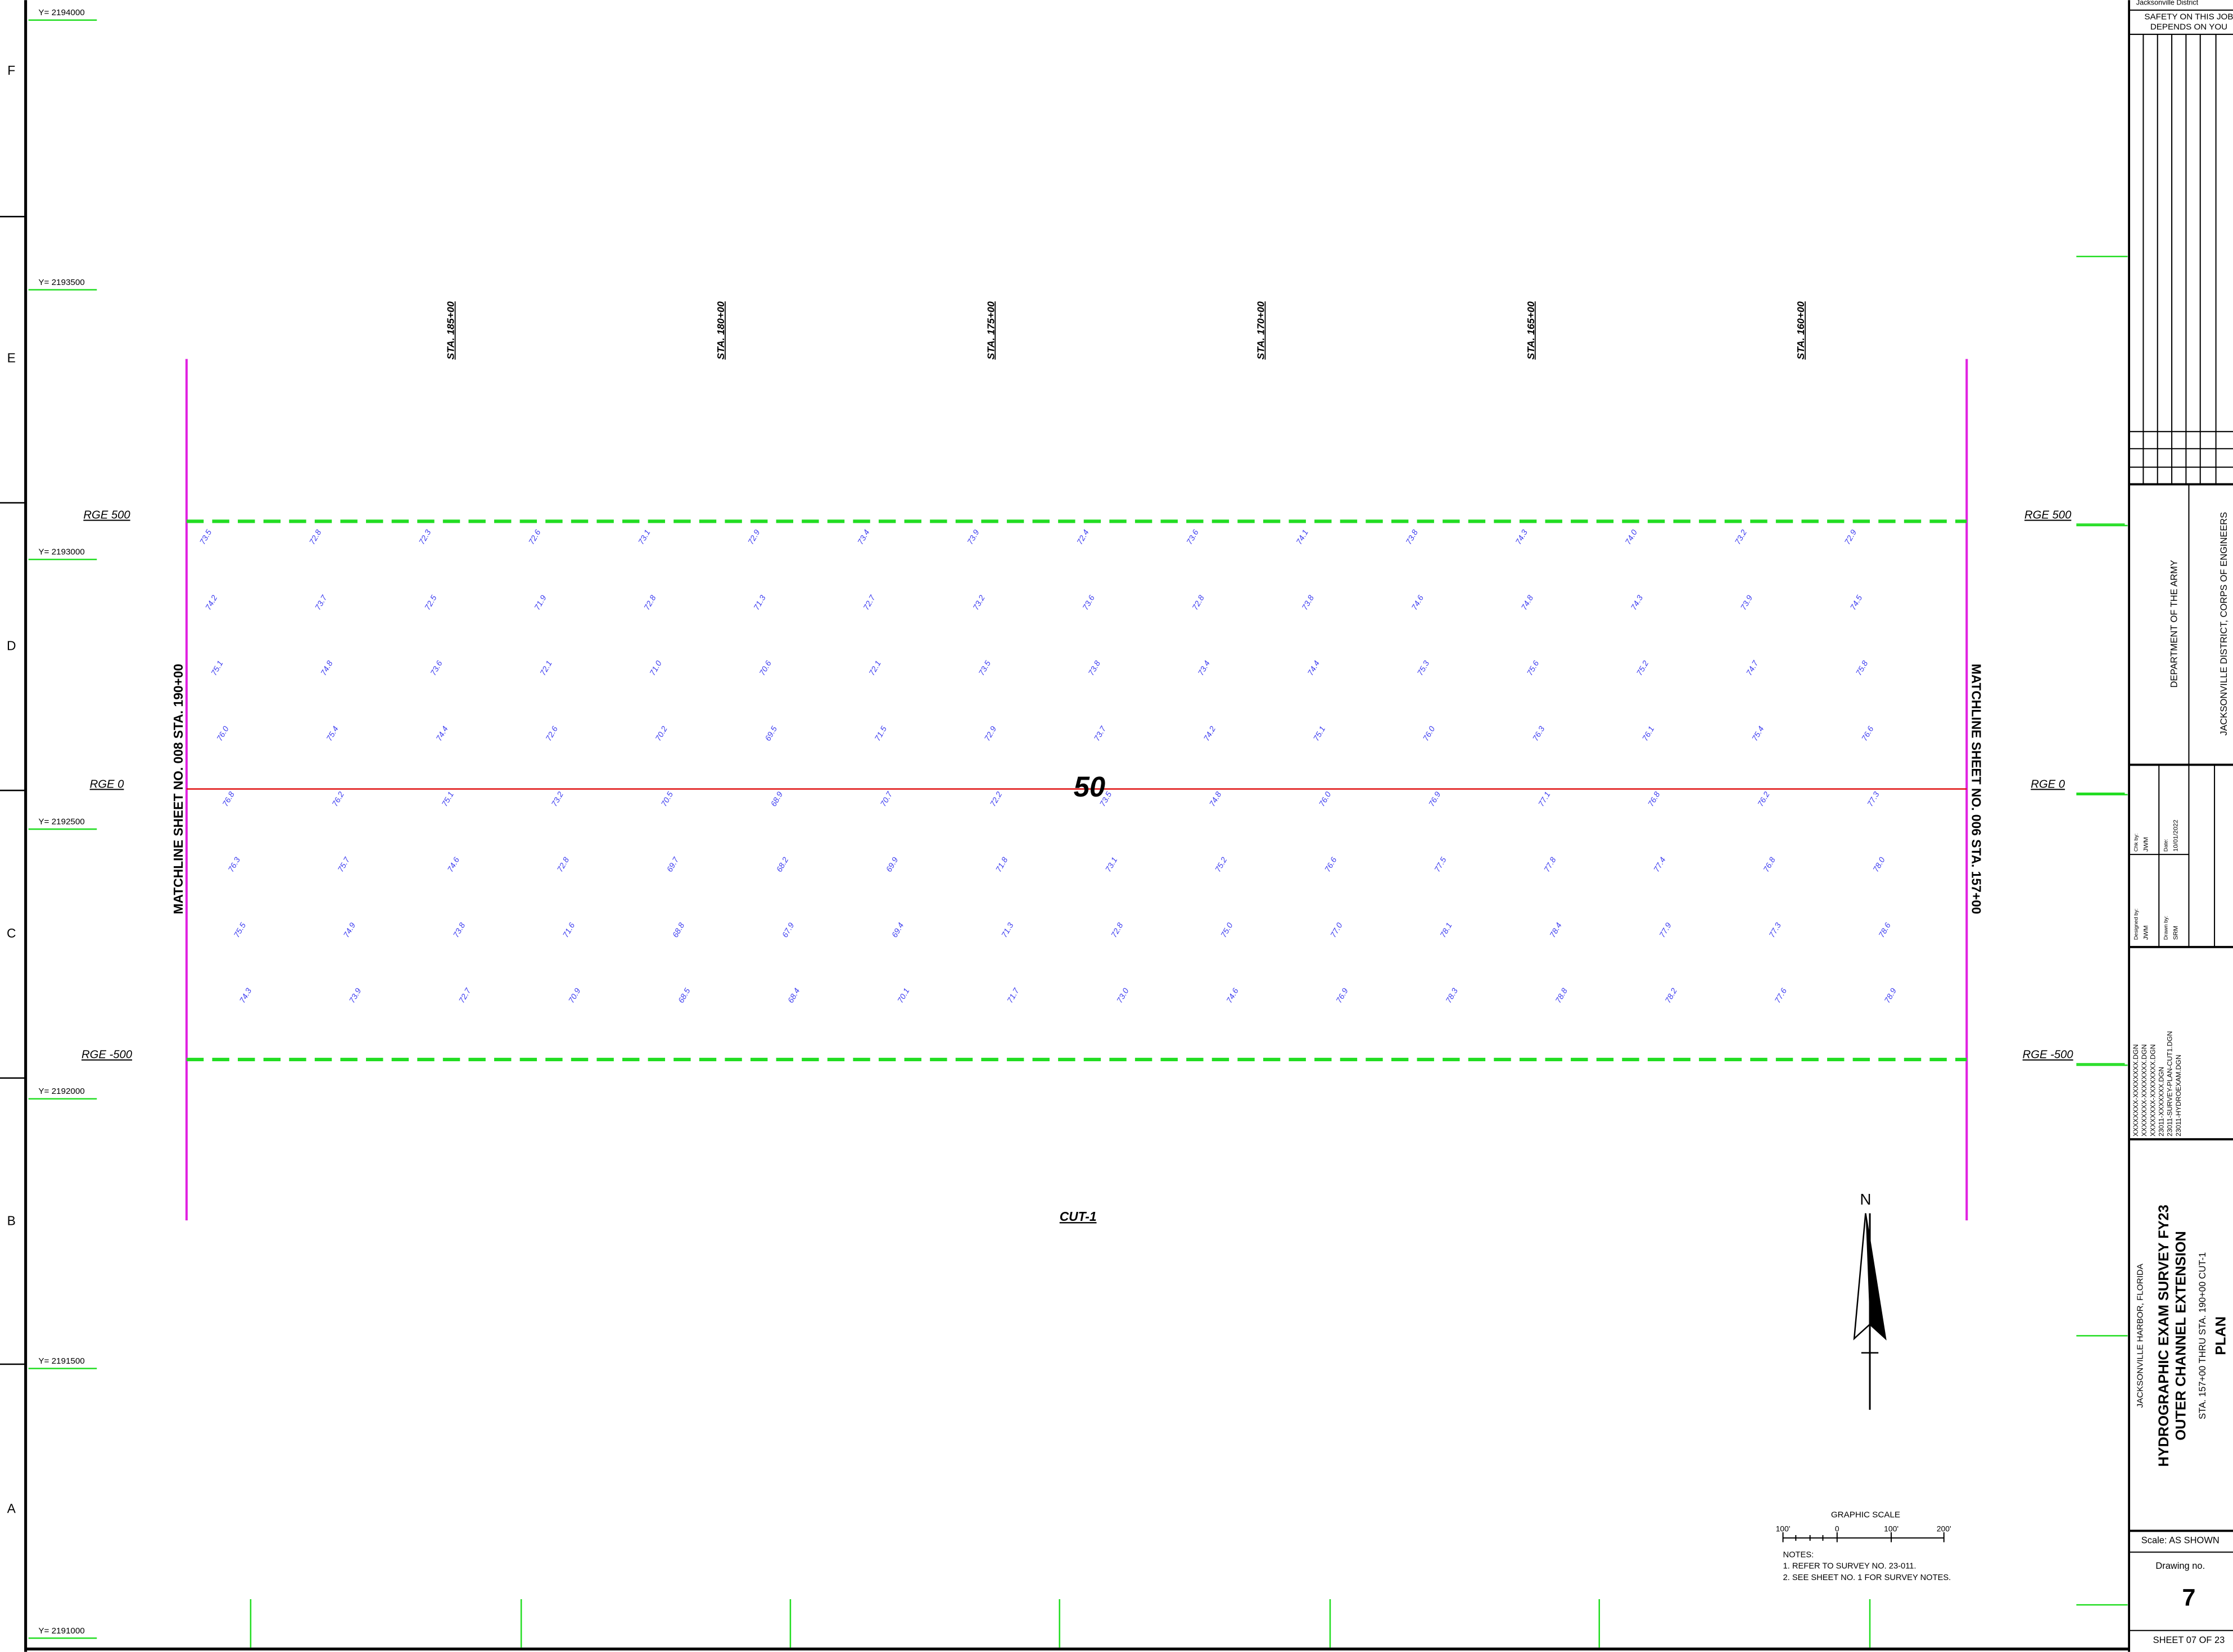  I want to click on y-coordinate-label: Y= 2193000, so click(61, 552).